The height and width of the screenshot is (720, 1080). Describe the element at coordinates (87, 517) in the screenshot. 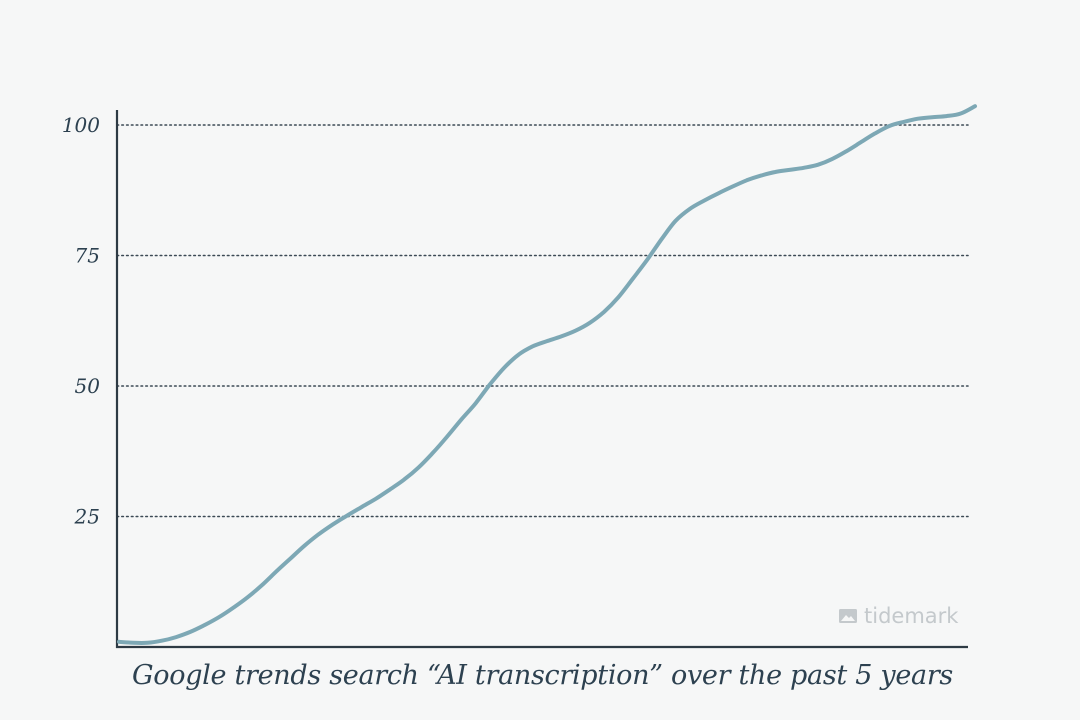

I see `y-tick-label-25: 25` at that location.